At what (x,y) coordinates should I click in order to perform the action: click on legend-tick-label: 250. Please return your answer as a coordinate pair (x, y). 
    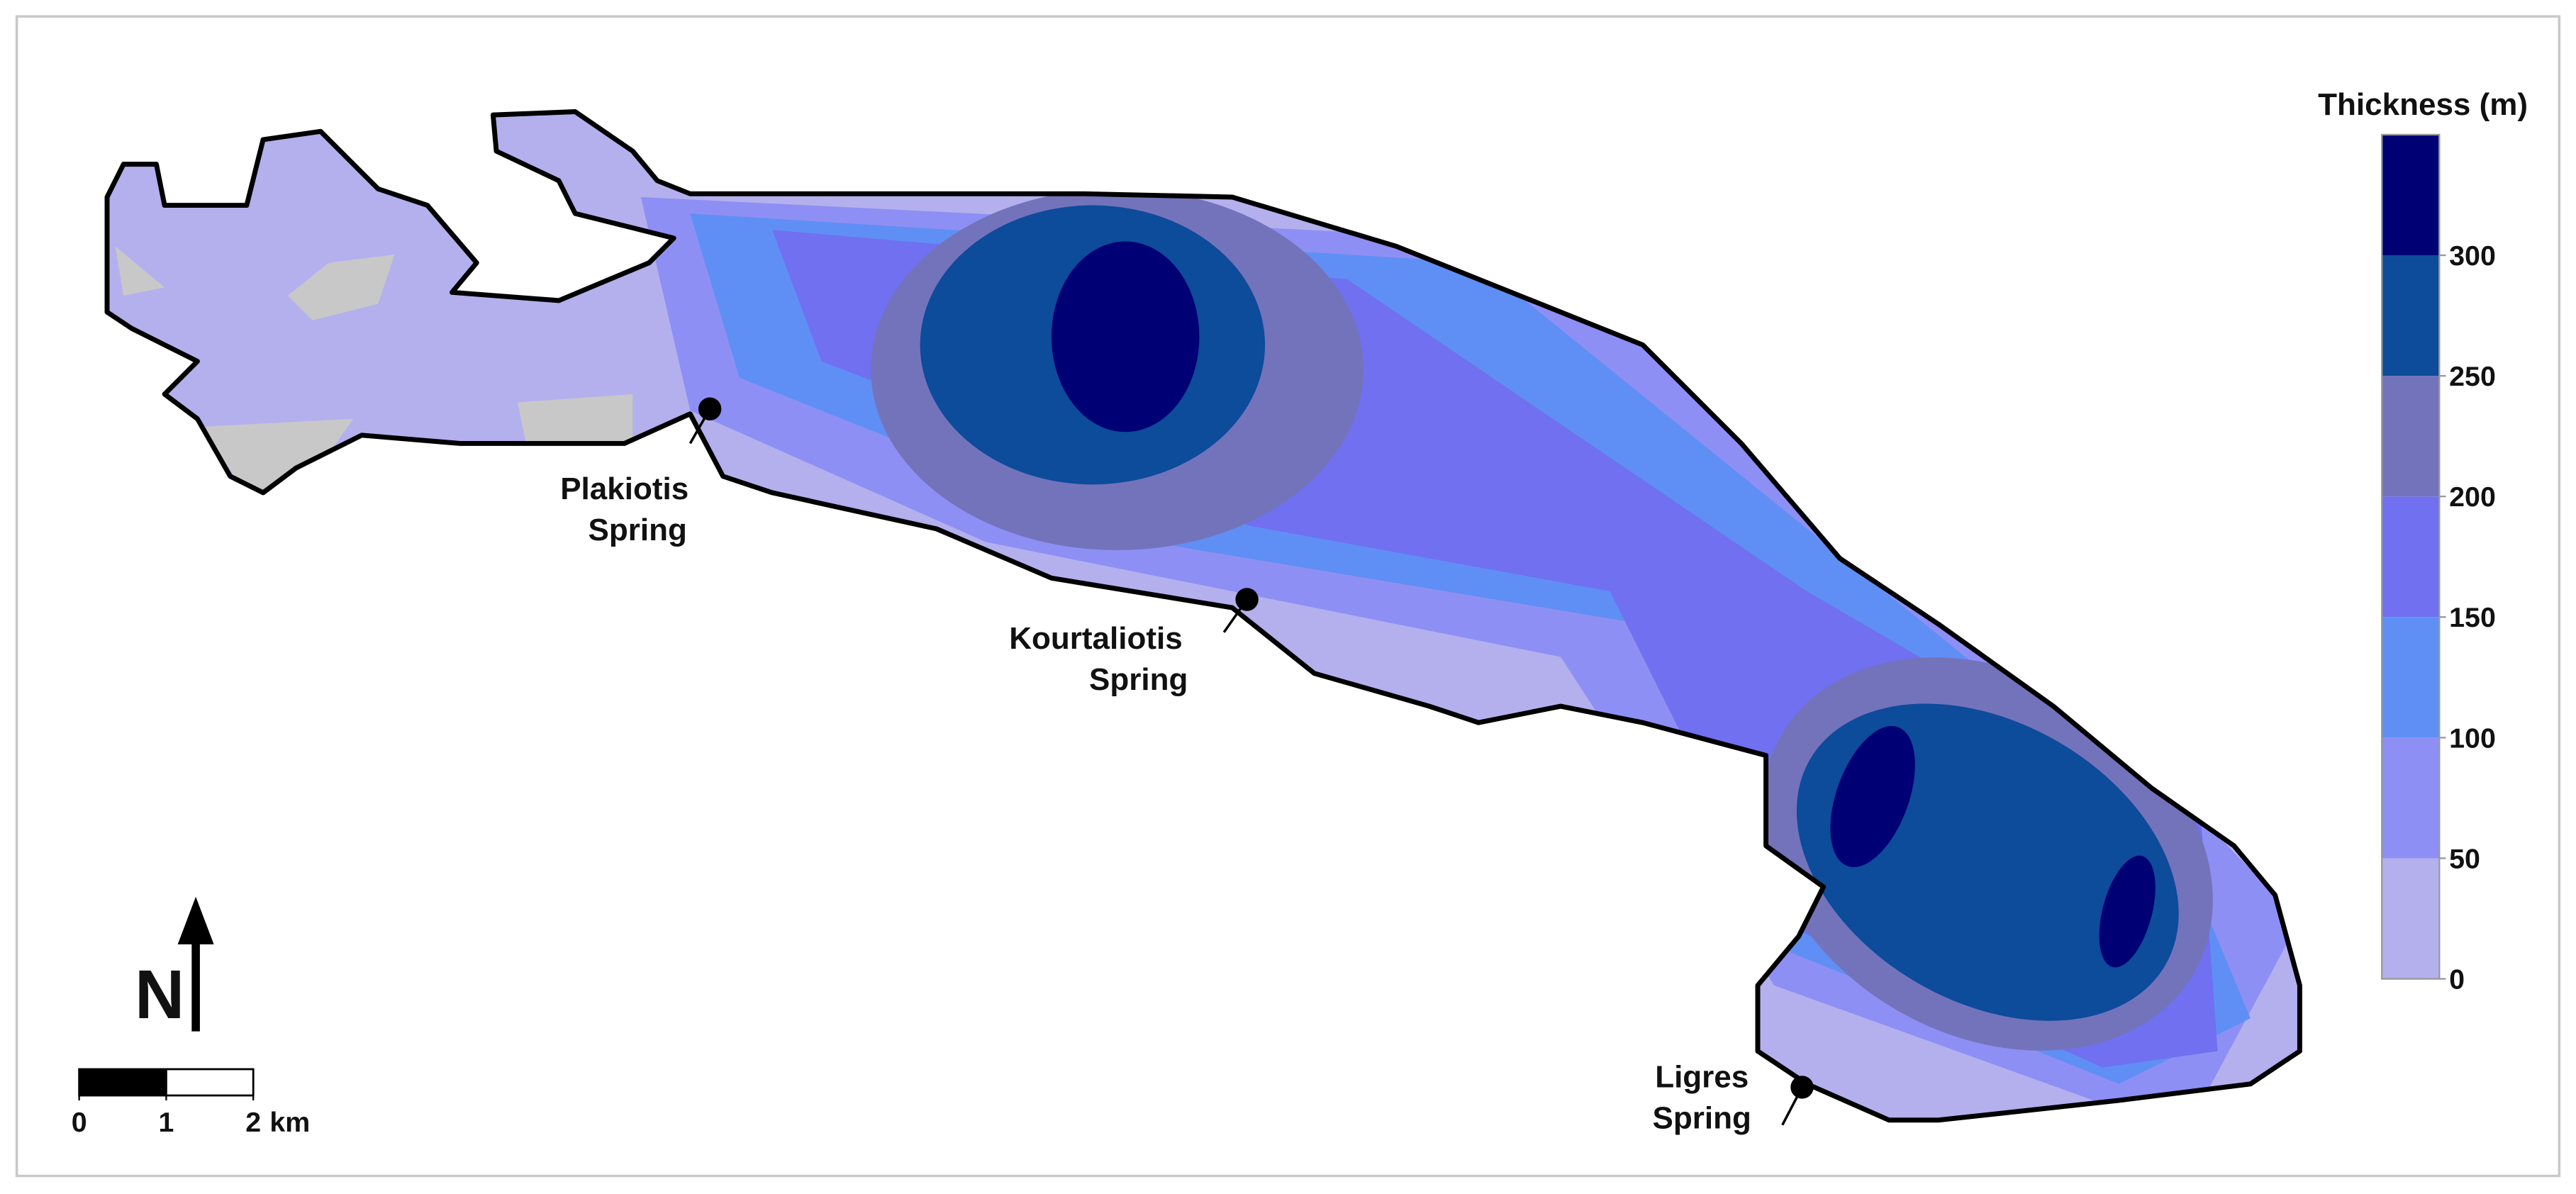
    Looking at the image, I should click on (2472, 377).